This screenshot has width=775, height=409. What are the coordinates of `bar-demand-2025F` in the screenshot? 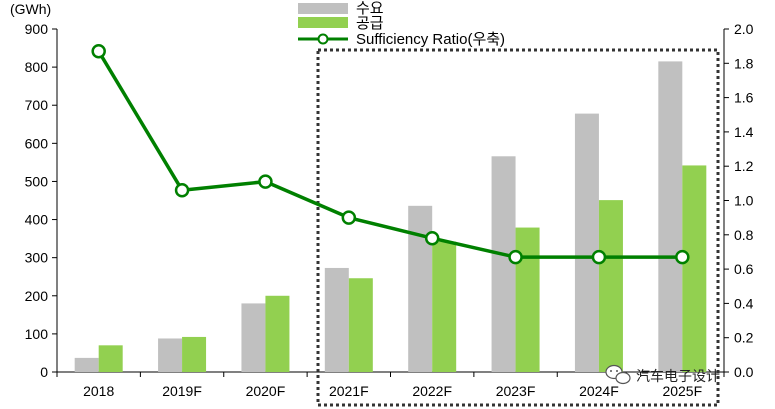 It's located at (670, 217).